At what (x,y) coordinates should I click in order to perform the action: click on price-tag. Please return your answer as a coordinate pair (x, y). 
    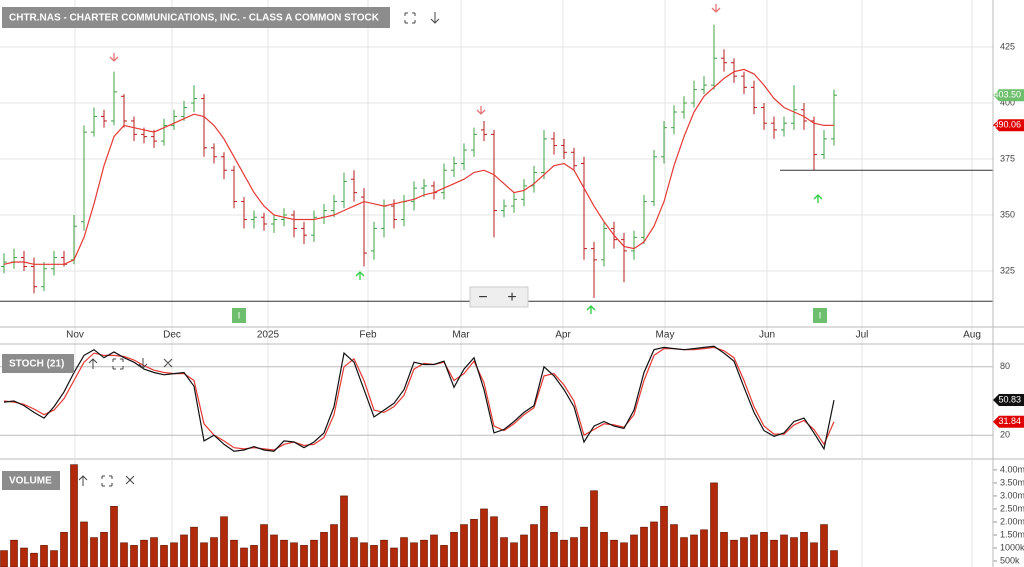
    Looking at the image, I should click on (1008, 95).